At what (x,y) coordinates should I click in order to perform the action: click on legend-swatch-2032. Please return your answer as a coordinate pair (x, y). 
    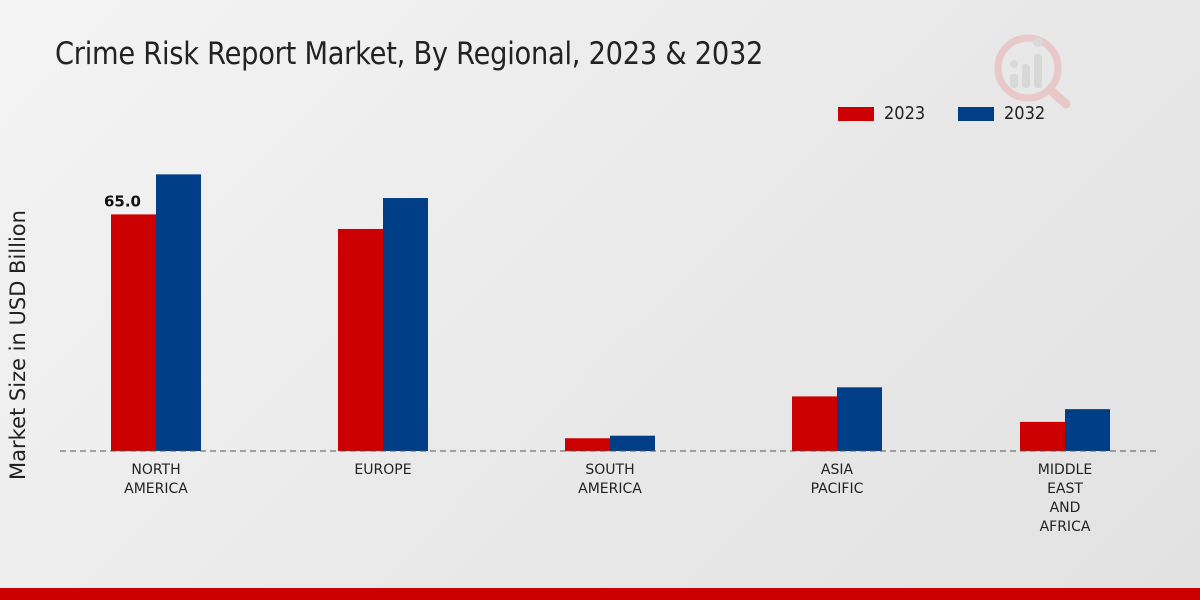
    Looking at the image, I should click on (976, 114).